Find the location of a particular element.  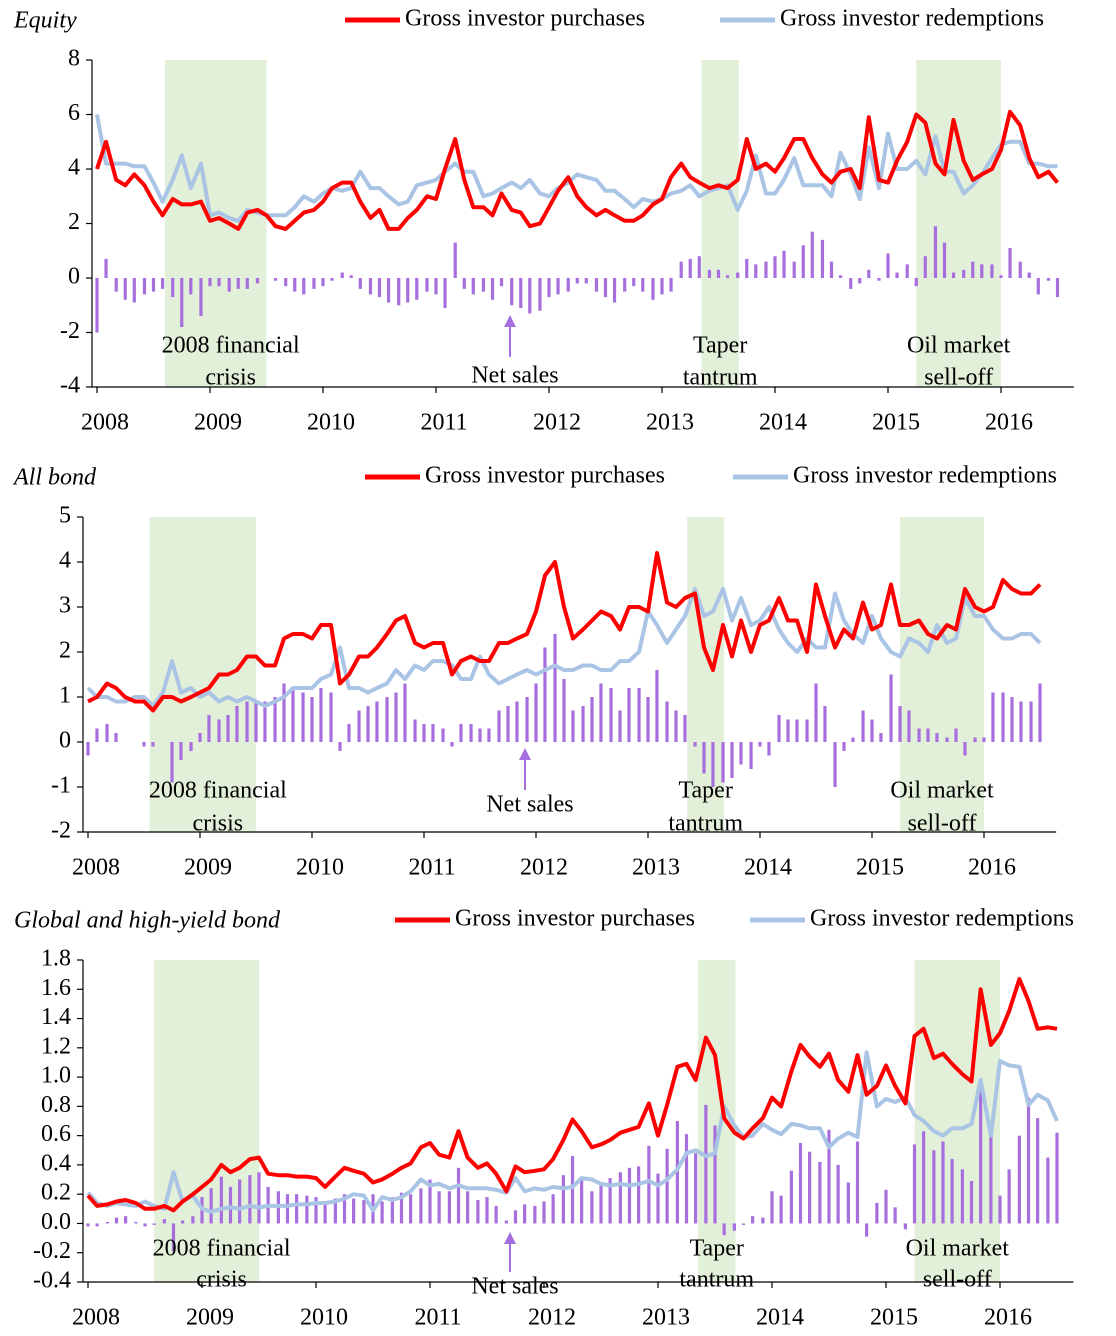

period-label: Taper is located at coordinates (717, 1249).